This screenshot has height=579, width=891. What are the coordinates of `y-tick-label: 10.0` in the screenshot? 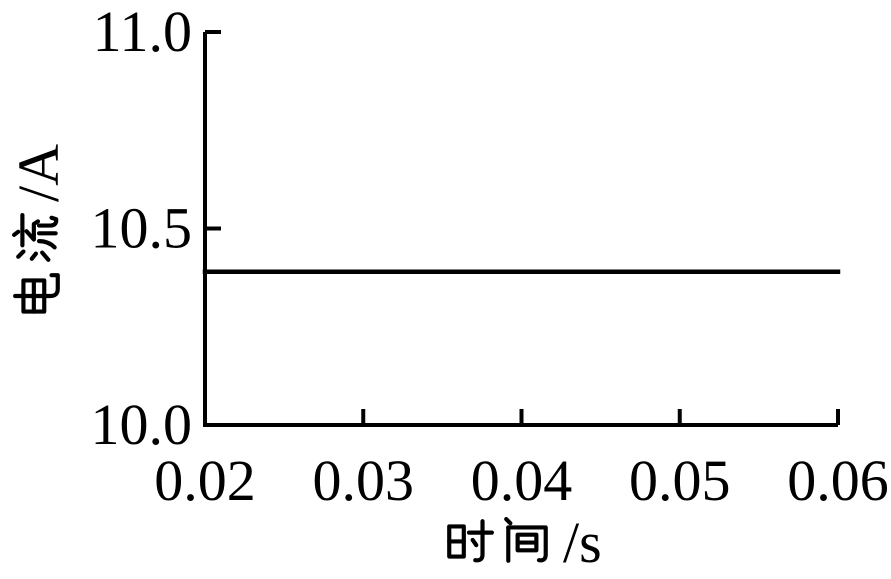 It's located at (142, 424).